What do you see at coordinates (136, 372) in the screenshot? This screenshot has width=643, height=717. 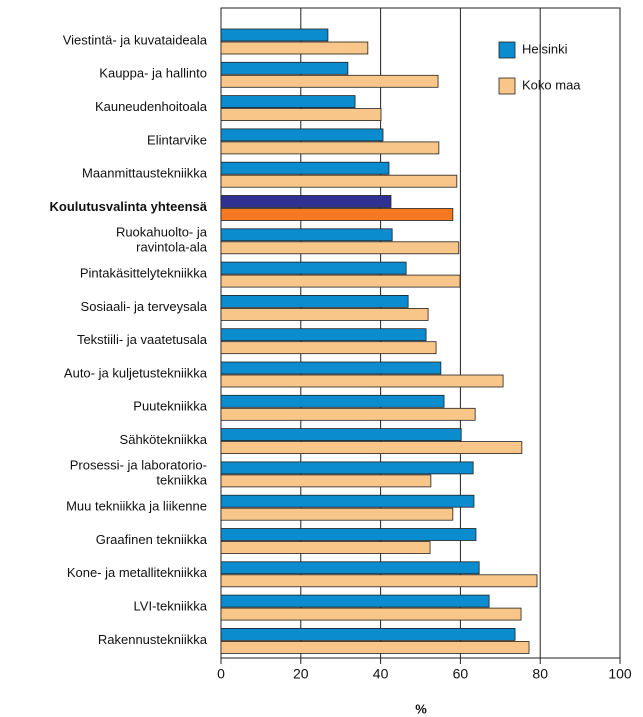 I see `y-tick-label: Auto- ja kuljetustekniikka` at bounding box center [136, 372].